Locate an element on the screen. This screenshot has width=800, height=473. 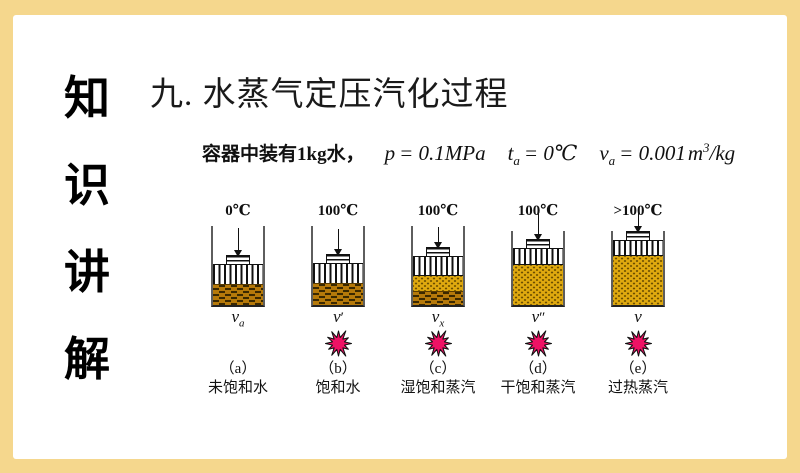
caption-name: 湿饱和蒸汽 is located at coordinates (438, 388).